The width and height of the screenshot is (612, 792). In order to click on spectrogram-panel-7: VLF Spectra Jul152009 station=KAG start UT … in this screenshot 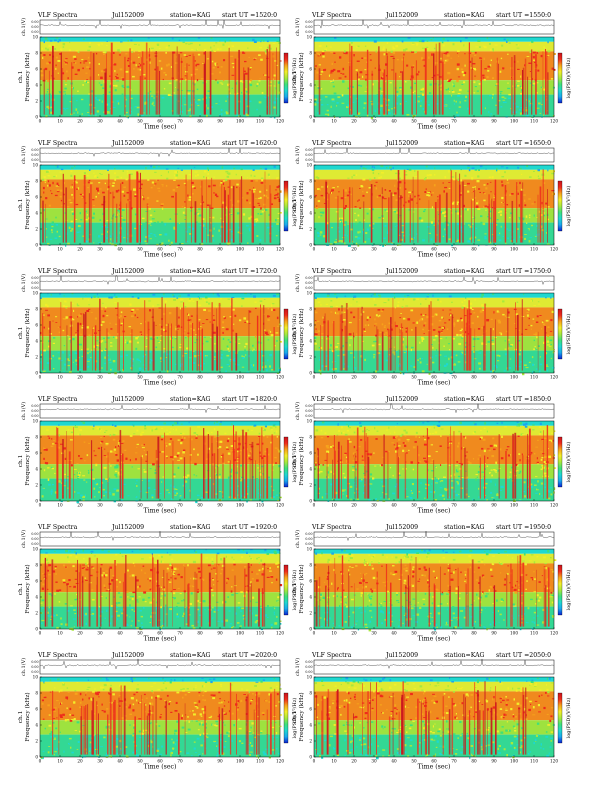, I will do `click(158, 455)`.